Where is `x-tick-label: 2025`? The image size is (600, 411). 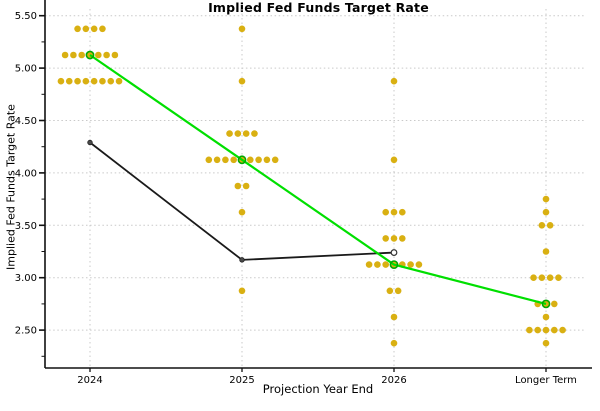
x-tick-label: 2025 is located at coordinates (241, 380).